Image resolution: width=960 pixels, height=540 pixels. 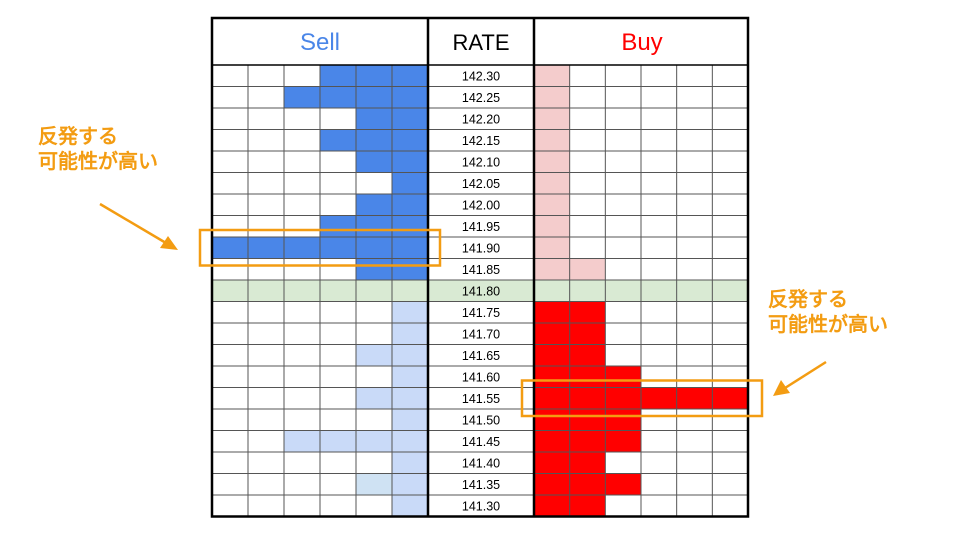 I want to click on buy-highlight-box, so click(x=642, y=398).